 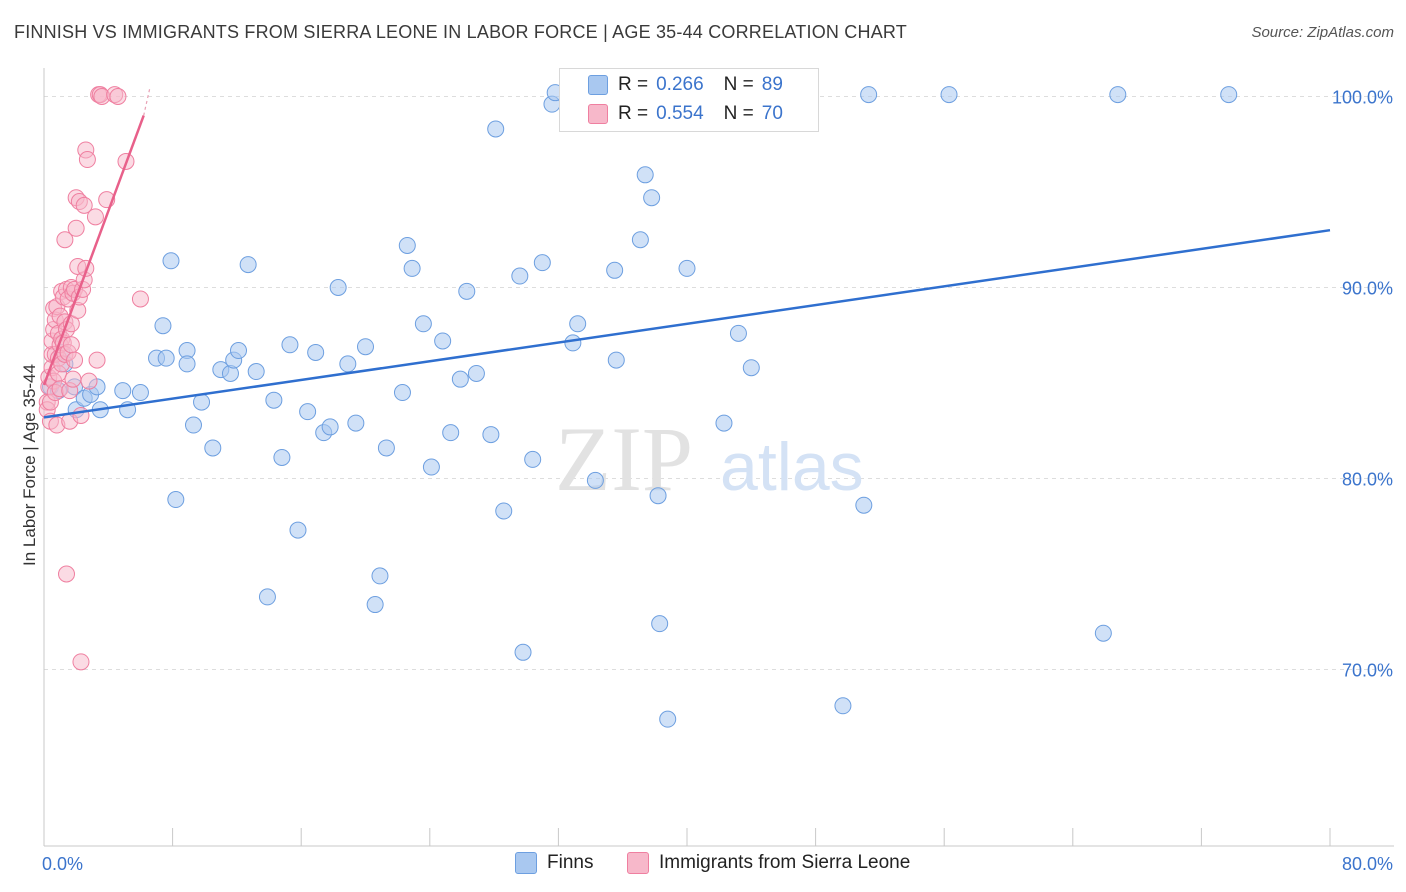 What do you see at coordinates (598, 85) in the screenshot?
I see `legend-swatch-finns` at bounding box center [598, 85].